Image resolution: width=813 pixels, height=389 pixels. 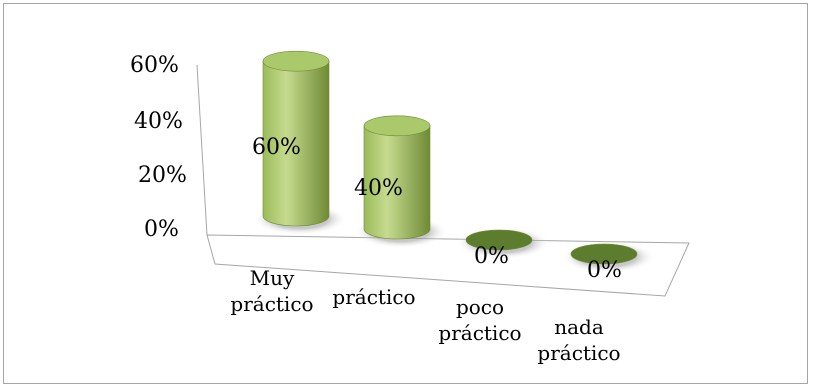 I want to click on category-label: Muy práctico, so click(x=271, y=291).